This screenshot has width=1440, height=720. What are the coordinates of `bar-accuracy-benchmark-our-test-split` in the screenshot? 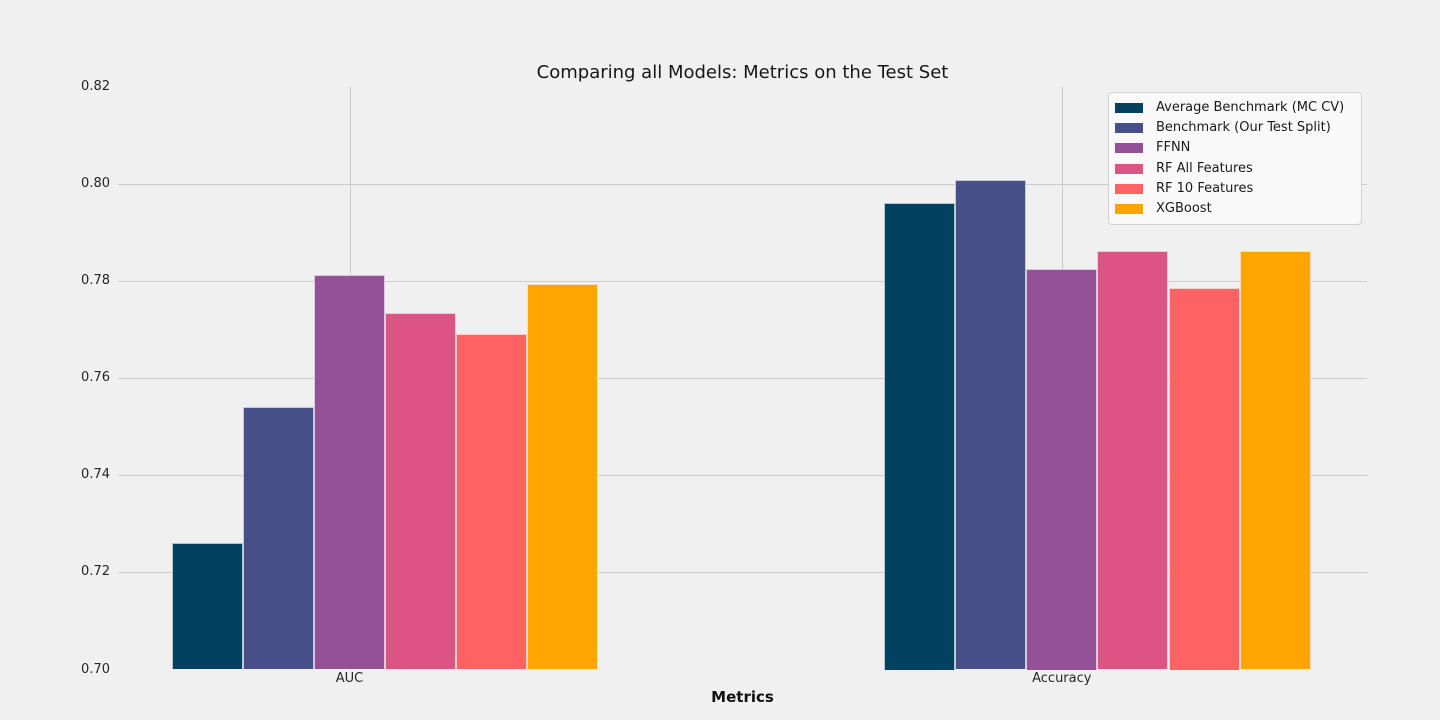 It's located at (991, 425).